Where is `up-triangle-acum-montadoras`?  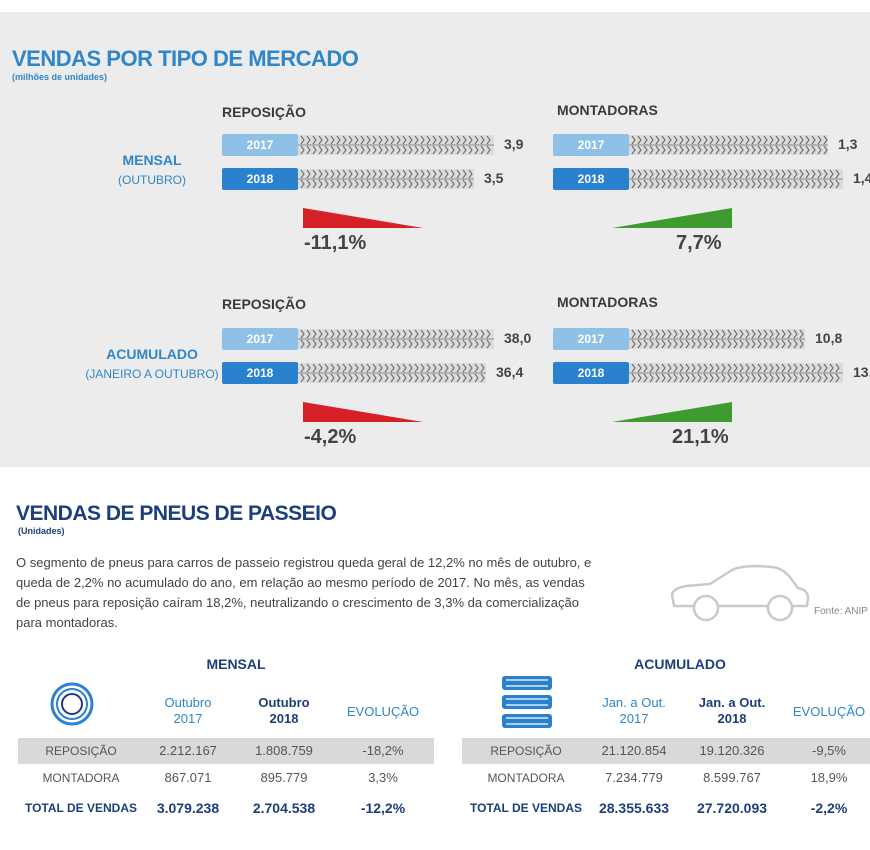 up-triangle-acum-montadoras is located at coordinates (672, 412).